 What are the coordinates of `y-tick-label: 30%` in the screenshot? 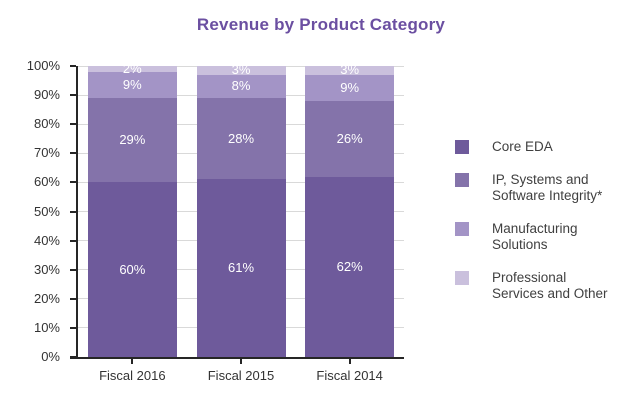 It's located at (46, 269).